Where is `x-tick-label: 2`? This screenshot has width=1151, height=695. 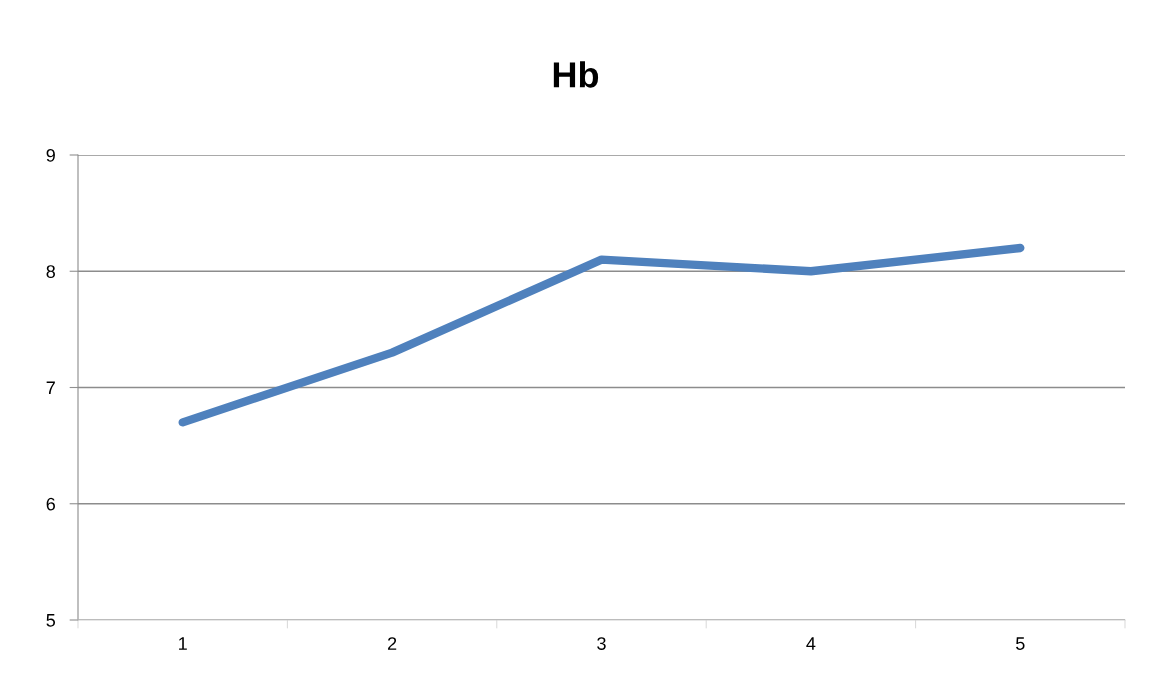 x-tick-label: 2 is located at coordinates (392, 643).